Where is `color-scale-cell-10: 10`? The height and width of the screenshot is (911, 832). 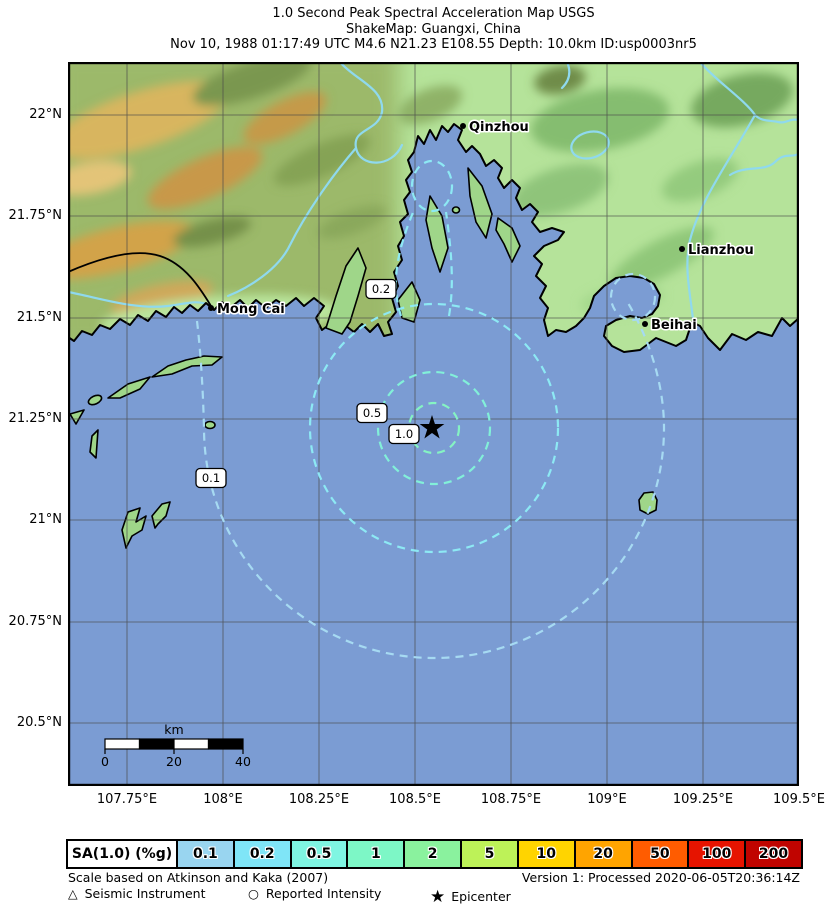 color-scale-cell-10: 10 is located at coordinates (545, 854).